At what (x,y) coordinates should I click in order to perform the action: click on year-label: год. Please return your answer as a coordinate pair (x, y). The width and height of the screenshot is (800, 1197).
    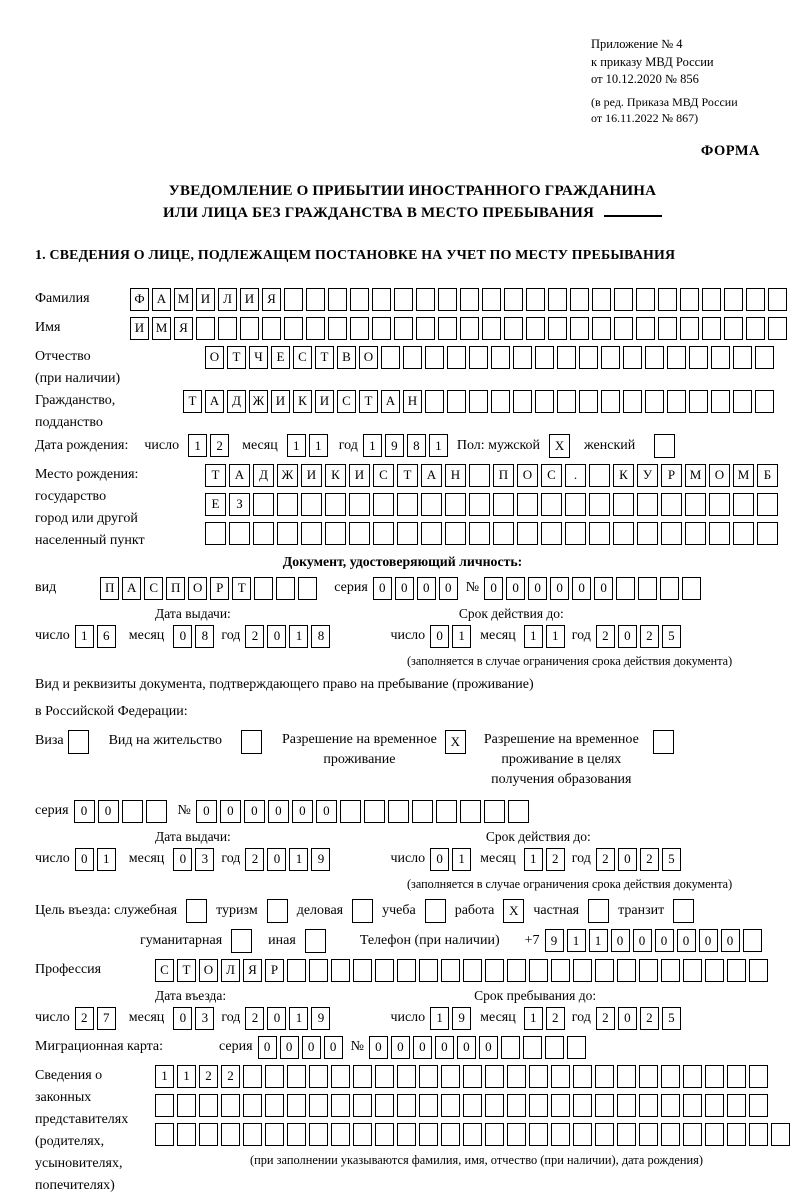
    Looking at the image, I should click on (348, 445).